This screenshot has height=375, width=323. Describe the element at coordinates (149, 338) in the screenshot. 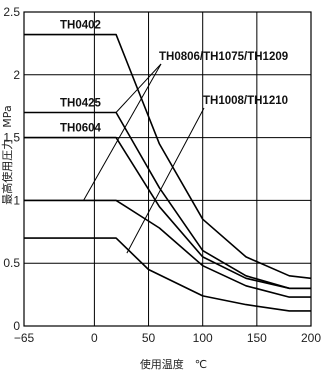

I see `x-tick-label: 50` at that location.